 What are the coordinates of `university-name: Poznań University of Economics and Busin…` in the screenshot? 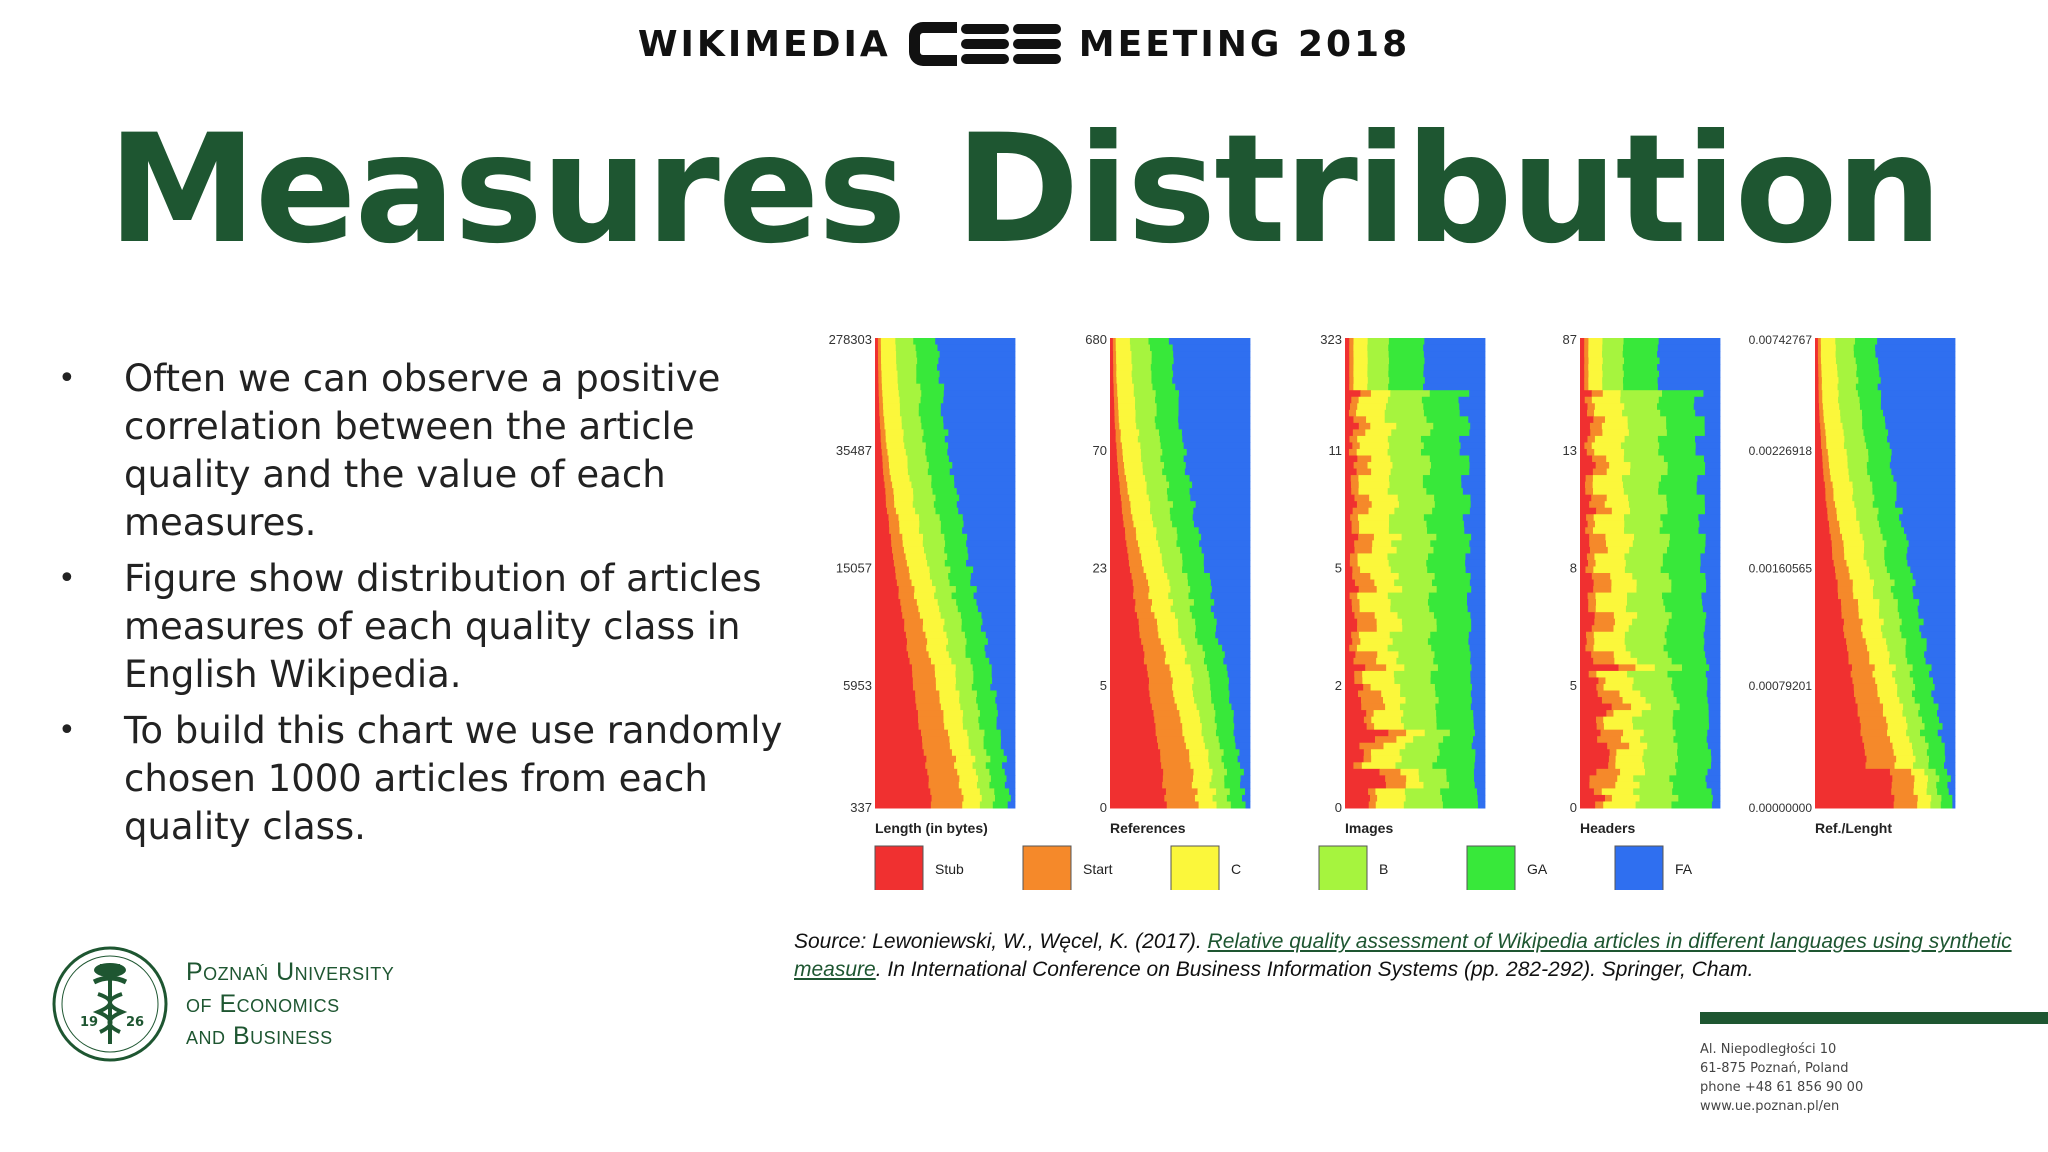 It's located at (290, 1004).